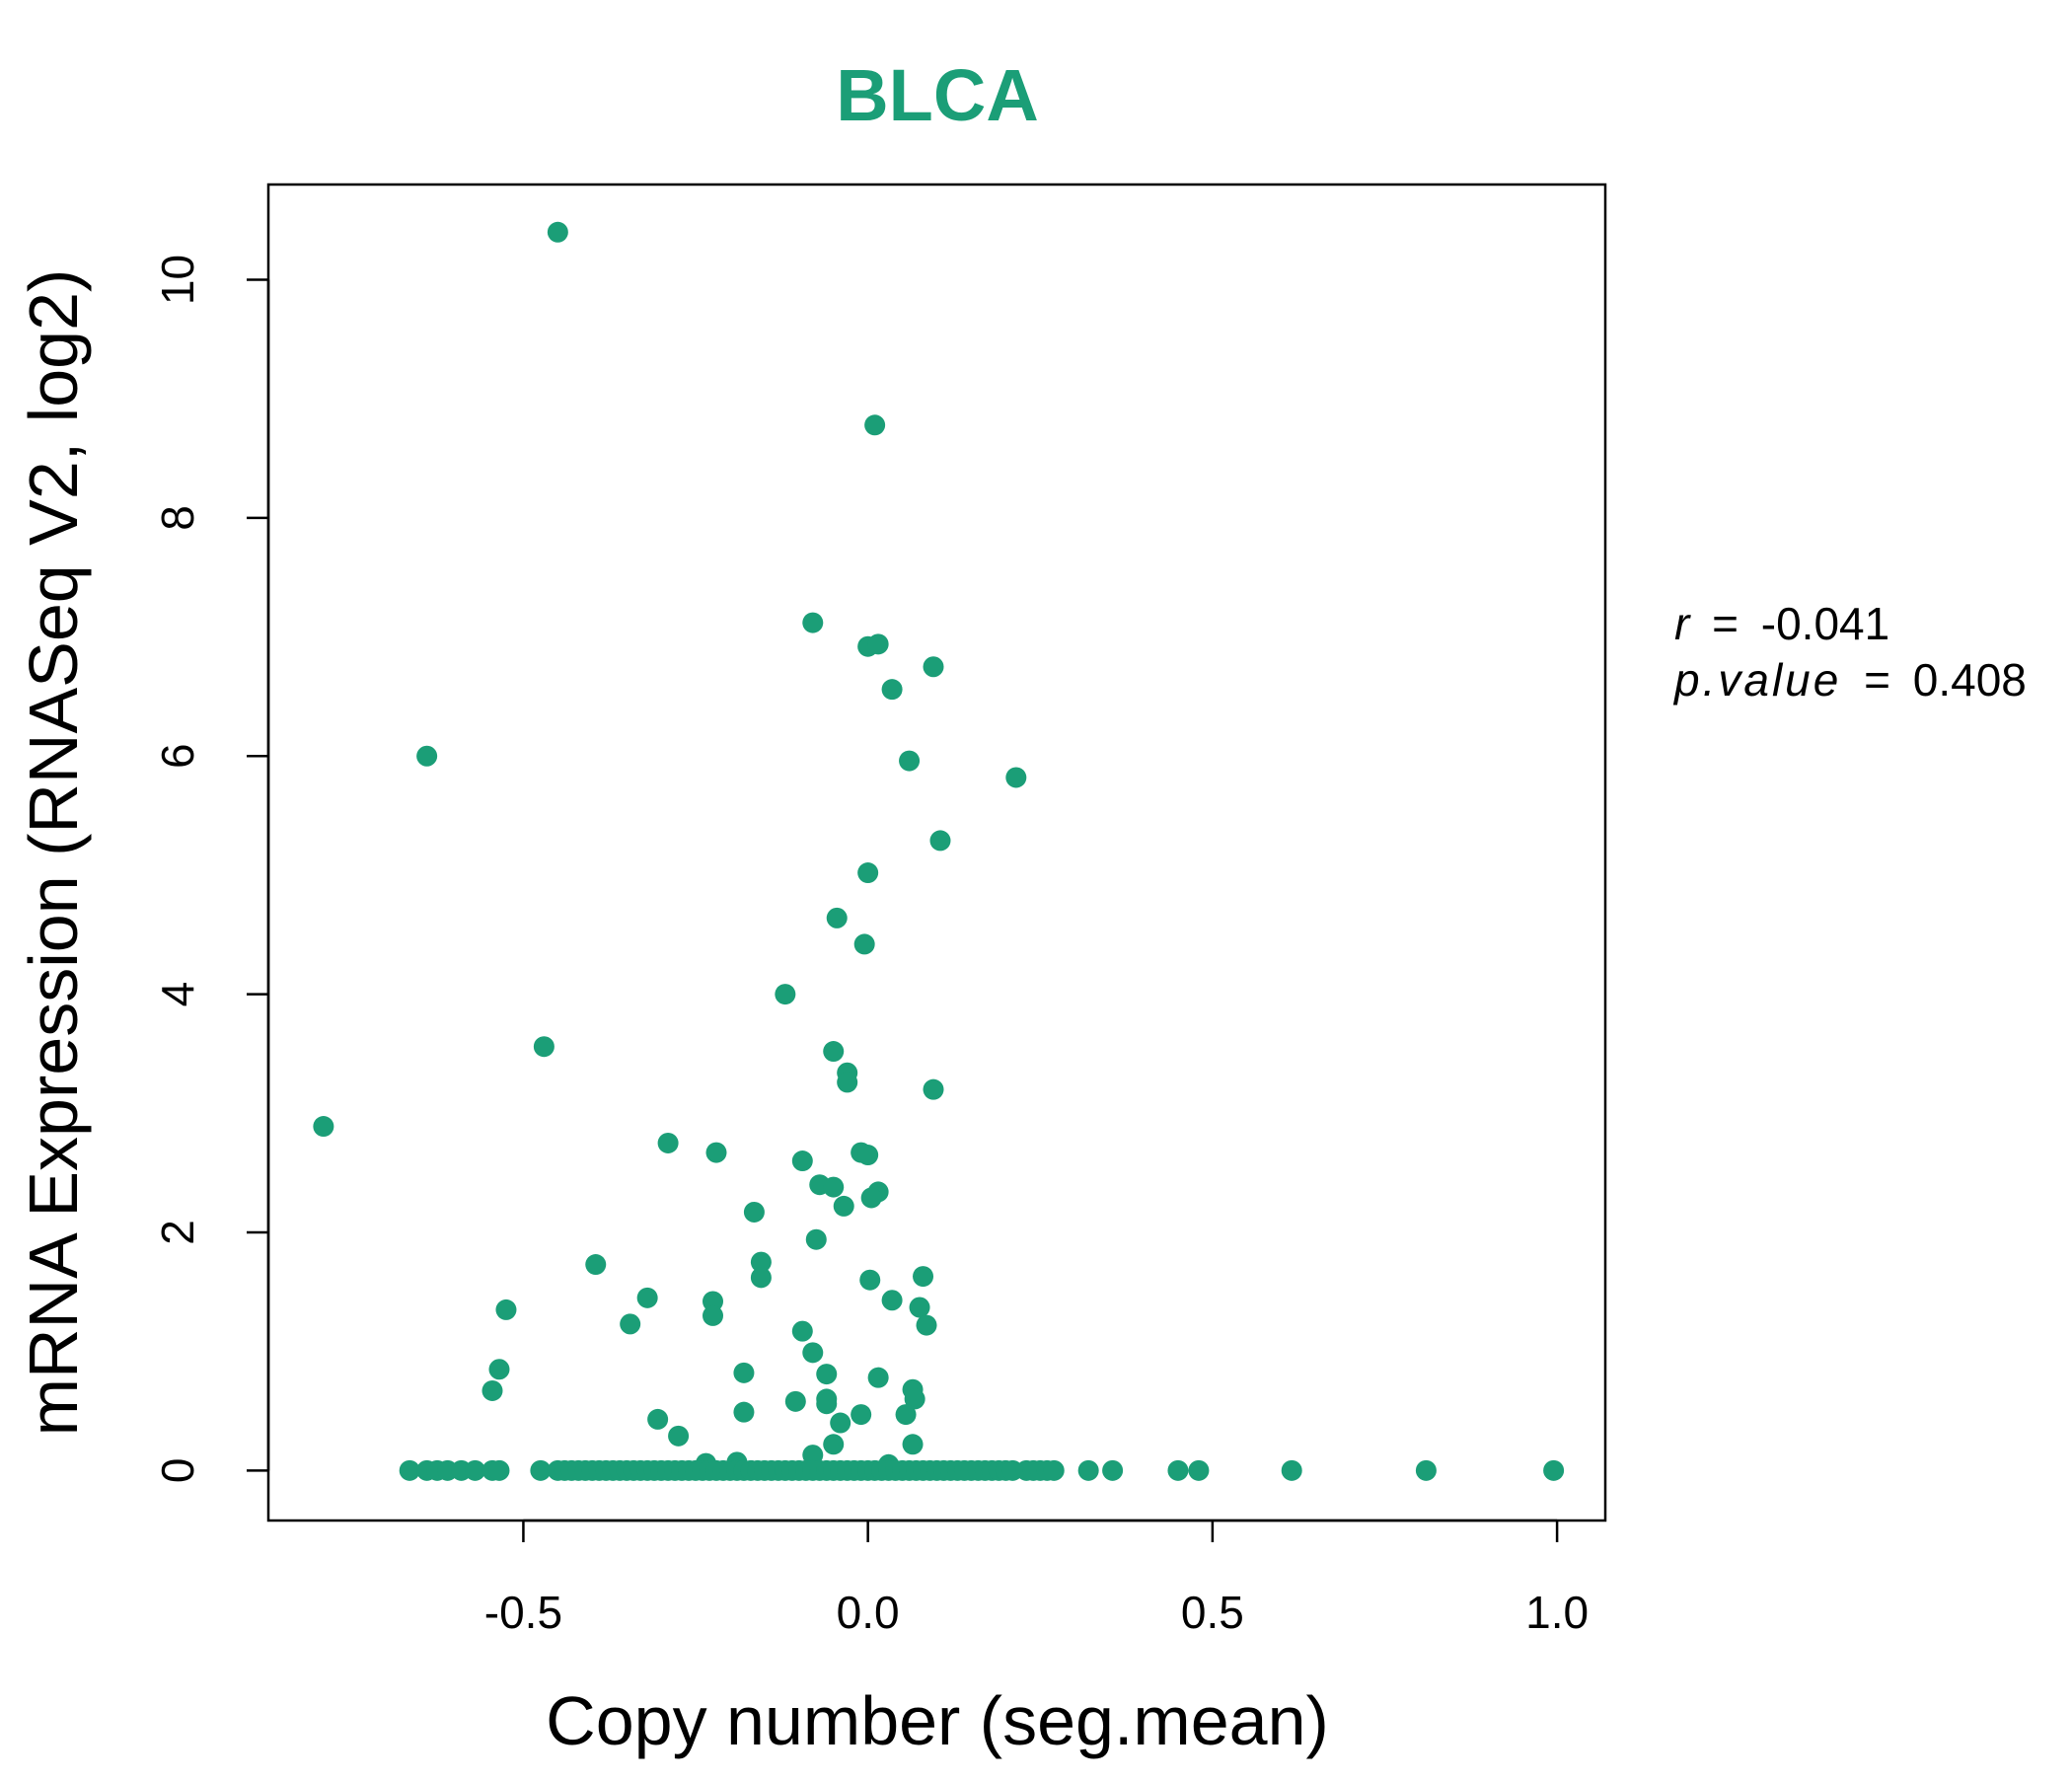 Image resolution: width=2072 pixels, height=1781 pixels. What do you see at coordinates (1557, 1612) in the screenshot?
I see `x-tick-label: 1.0` at bounding box center [1557, 1612].